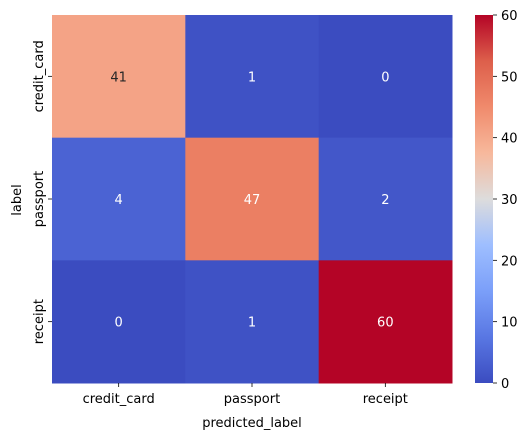 The image size is (530, 438). What do you see at coordinates (39, 199) in the screenshot?
I see `y-tick-label-1: passport` at bounding box center [39, 199].